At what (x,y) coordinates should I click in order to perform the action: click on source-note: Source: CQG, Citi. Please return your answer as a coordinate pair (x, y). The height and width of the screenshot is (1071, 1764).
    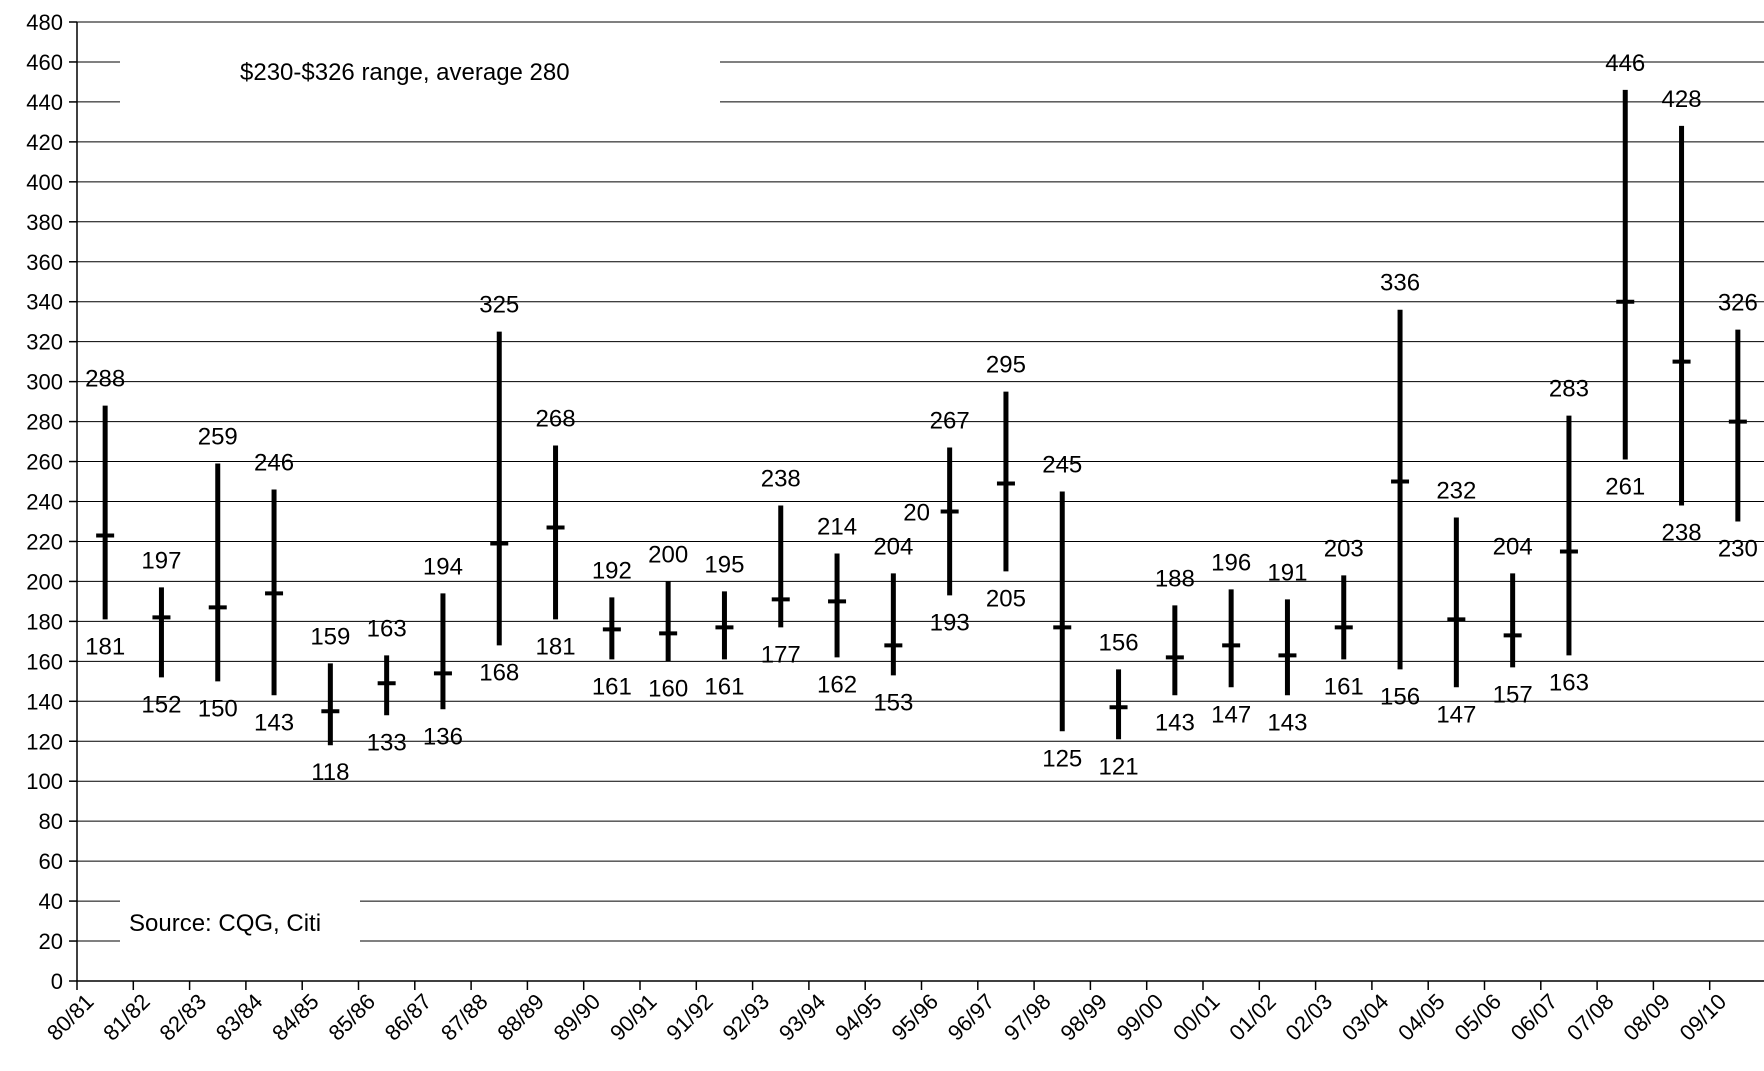
    Looking at the image, I should click on (225, 923).